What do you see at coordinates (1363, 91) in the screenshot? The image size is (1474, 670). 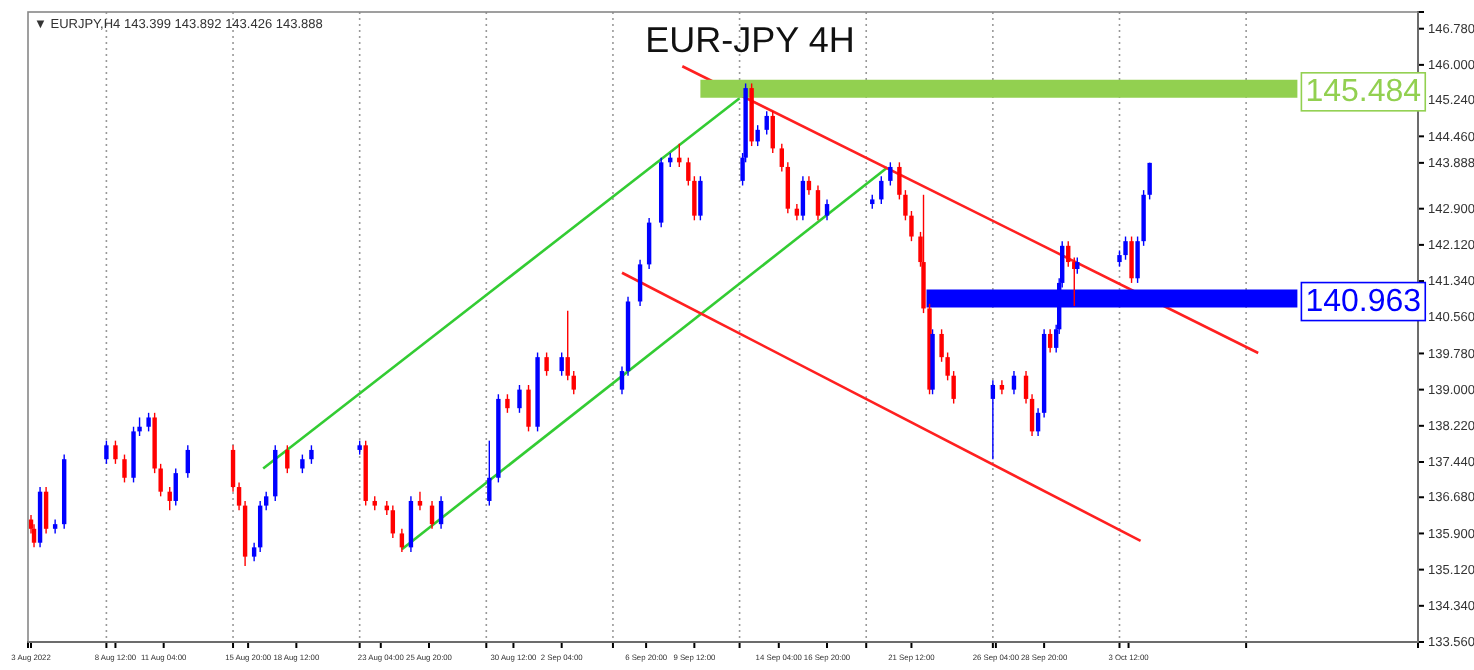 I see `annotation: 145.484` at bounding box center [1363, 91].